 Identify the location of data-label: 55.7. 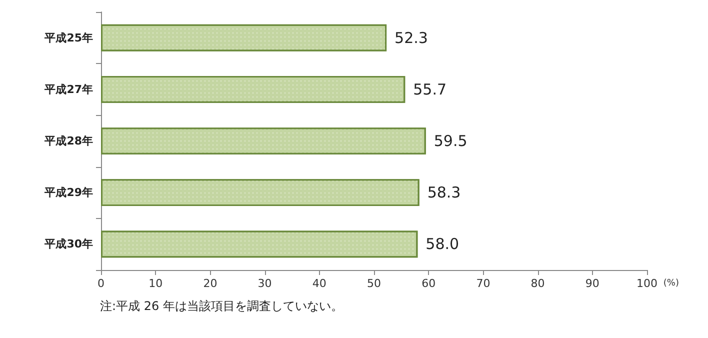
(430, 89).